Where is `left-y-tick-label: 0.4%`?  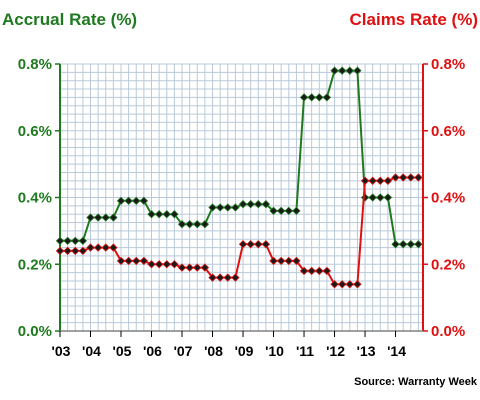
left-y-tick-label: 0.4% is located at coordinates (35, 198).